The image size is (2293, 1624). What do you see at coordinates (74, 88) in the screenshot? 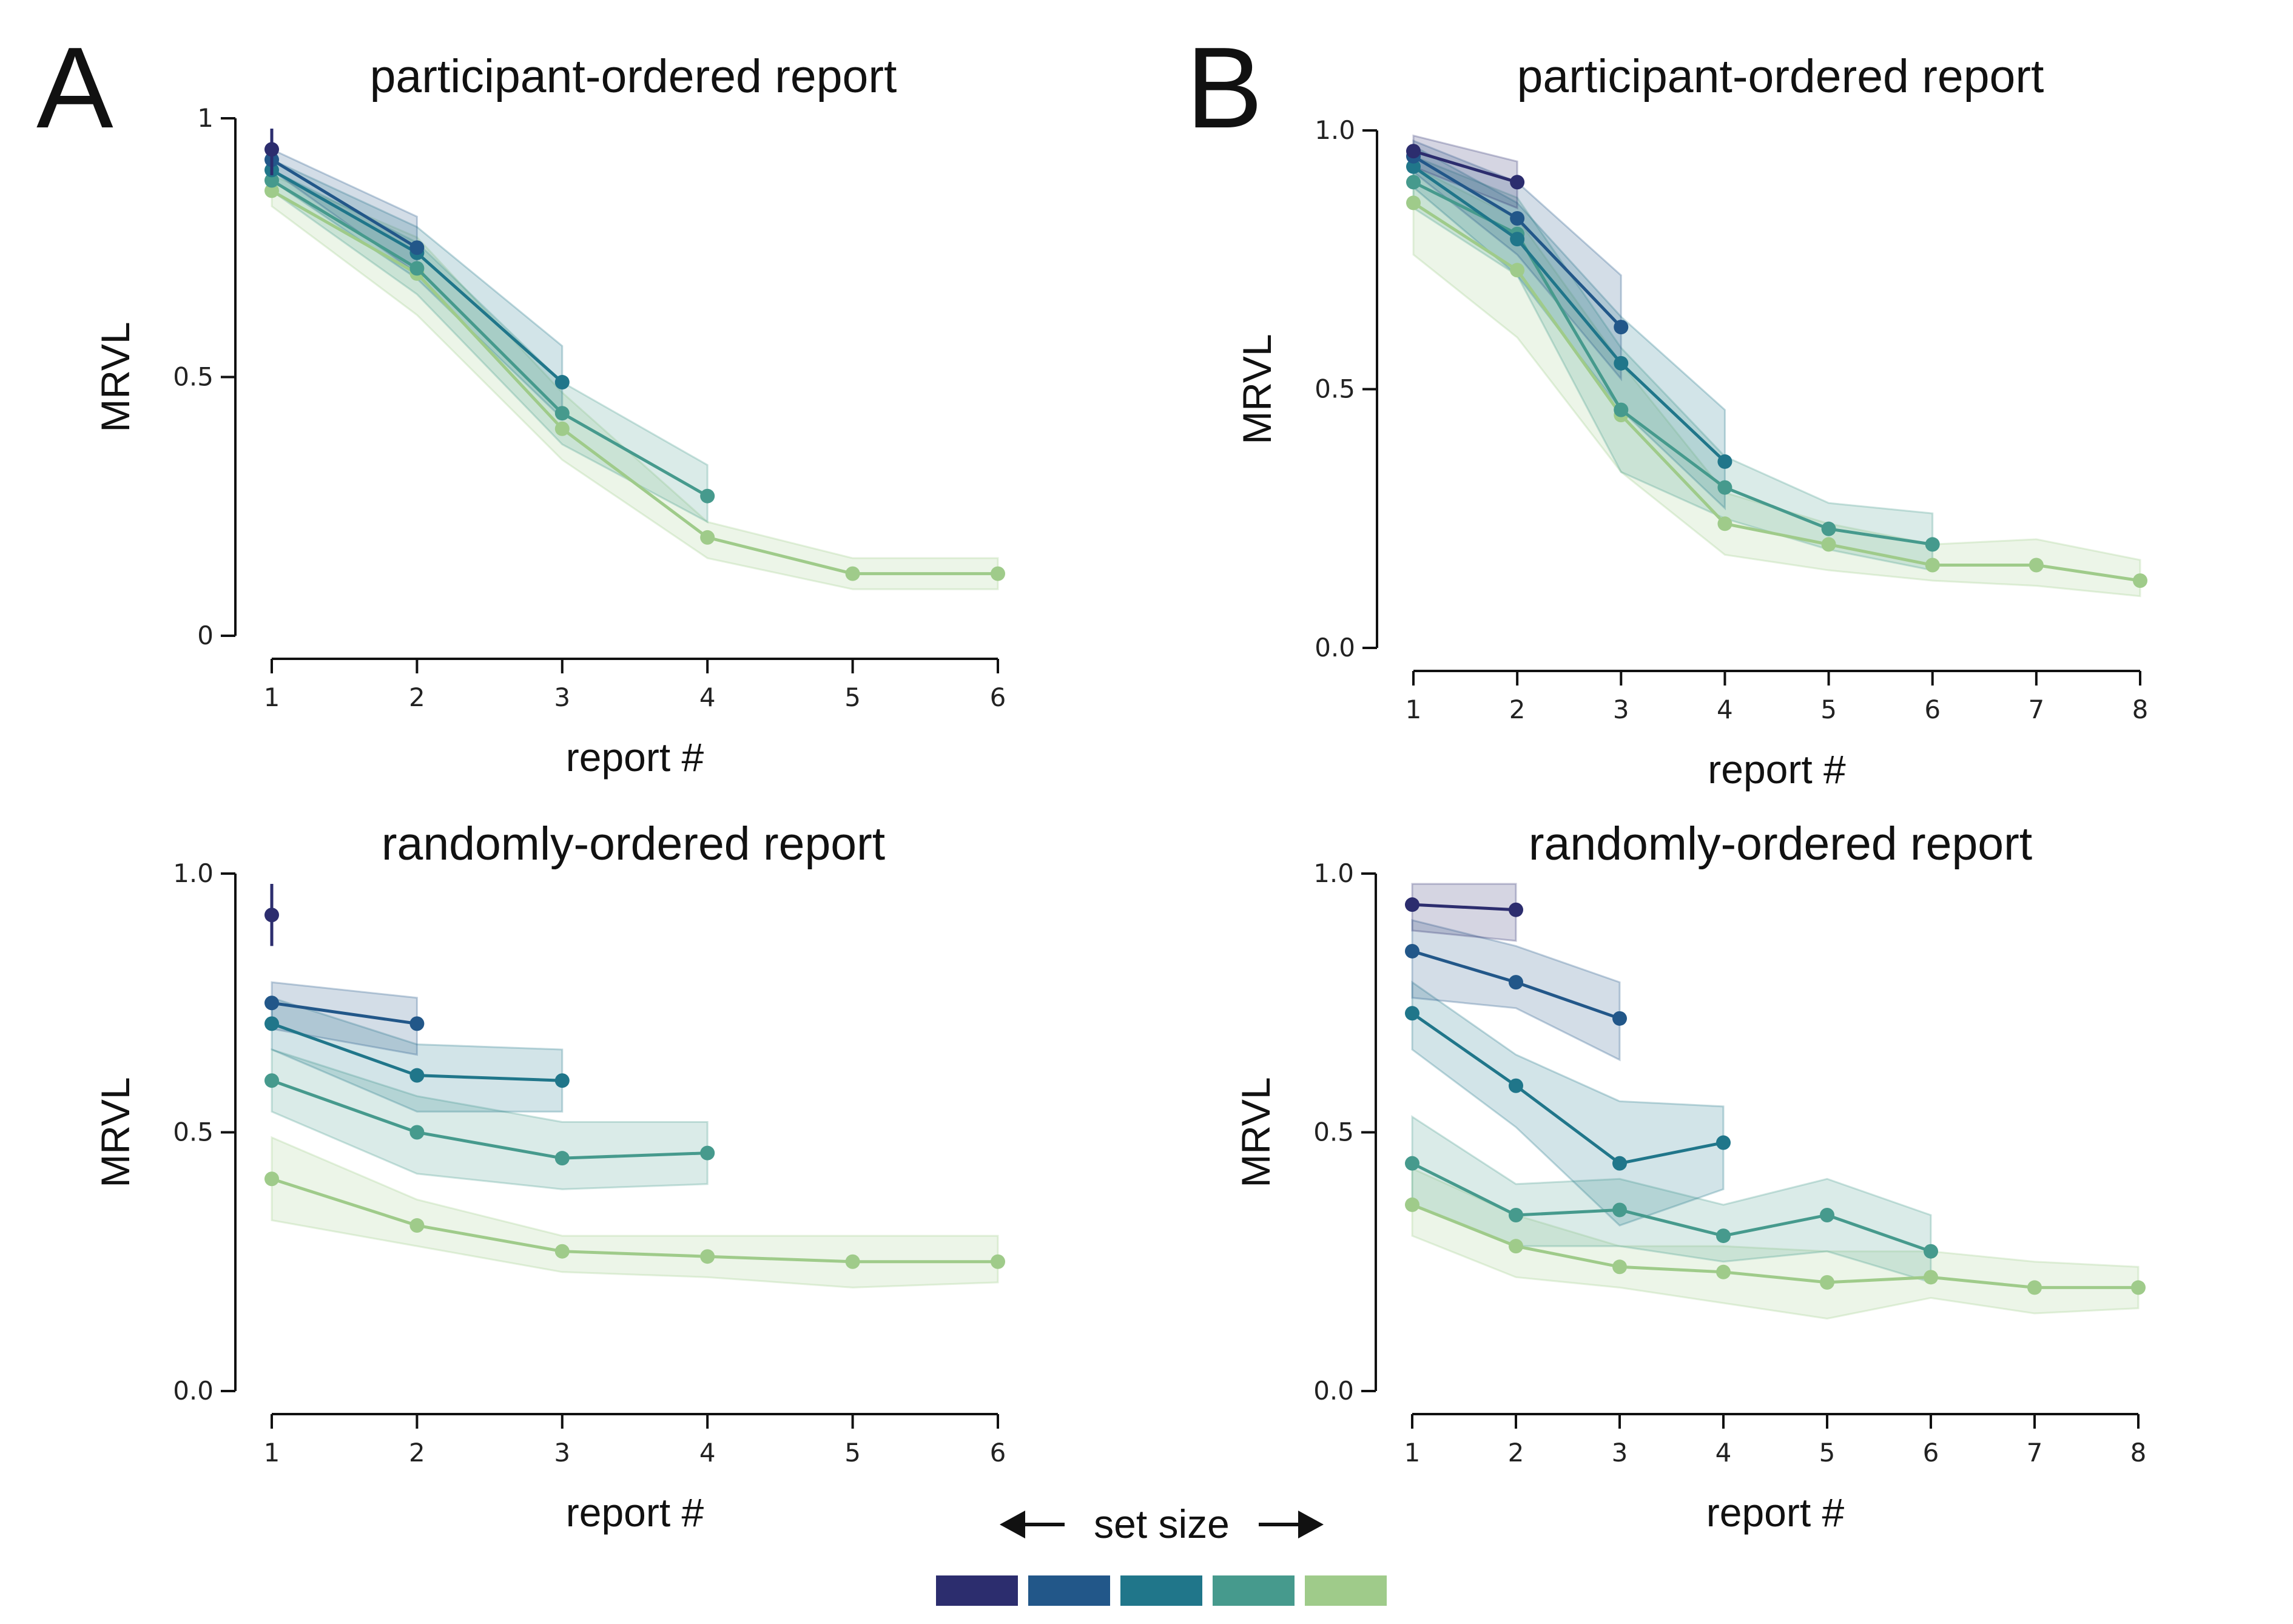
I see `panel-letter-a: A` at bounding box center [74, 88].